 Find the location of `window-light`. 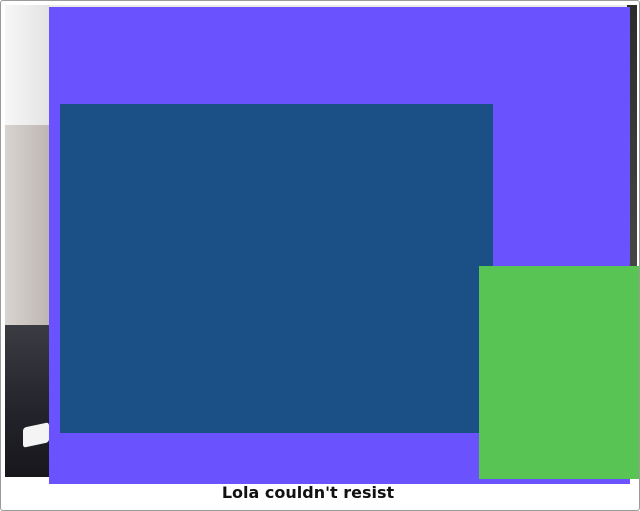

window-light is located at coordinates (27, 75).